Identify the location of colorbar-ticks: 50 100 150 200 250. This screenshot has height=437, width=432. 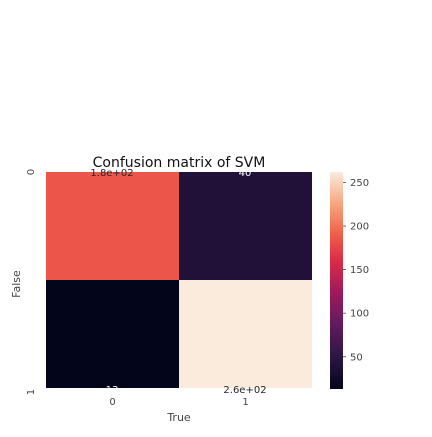
(356, 270).